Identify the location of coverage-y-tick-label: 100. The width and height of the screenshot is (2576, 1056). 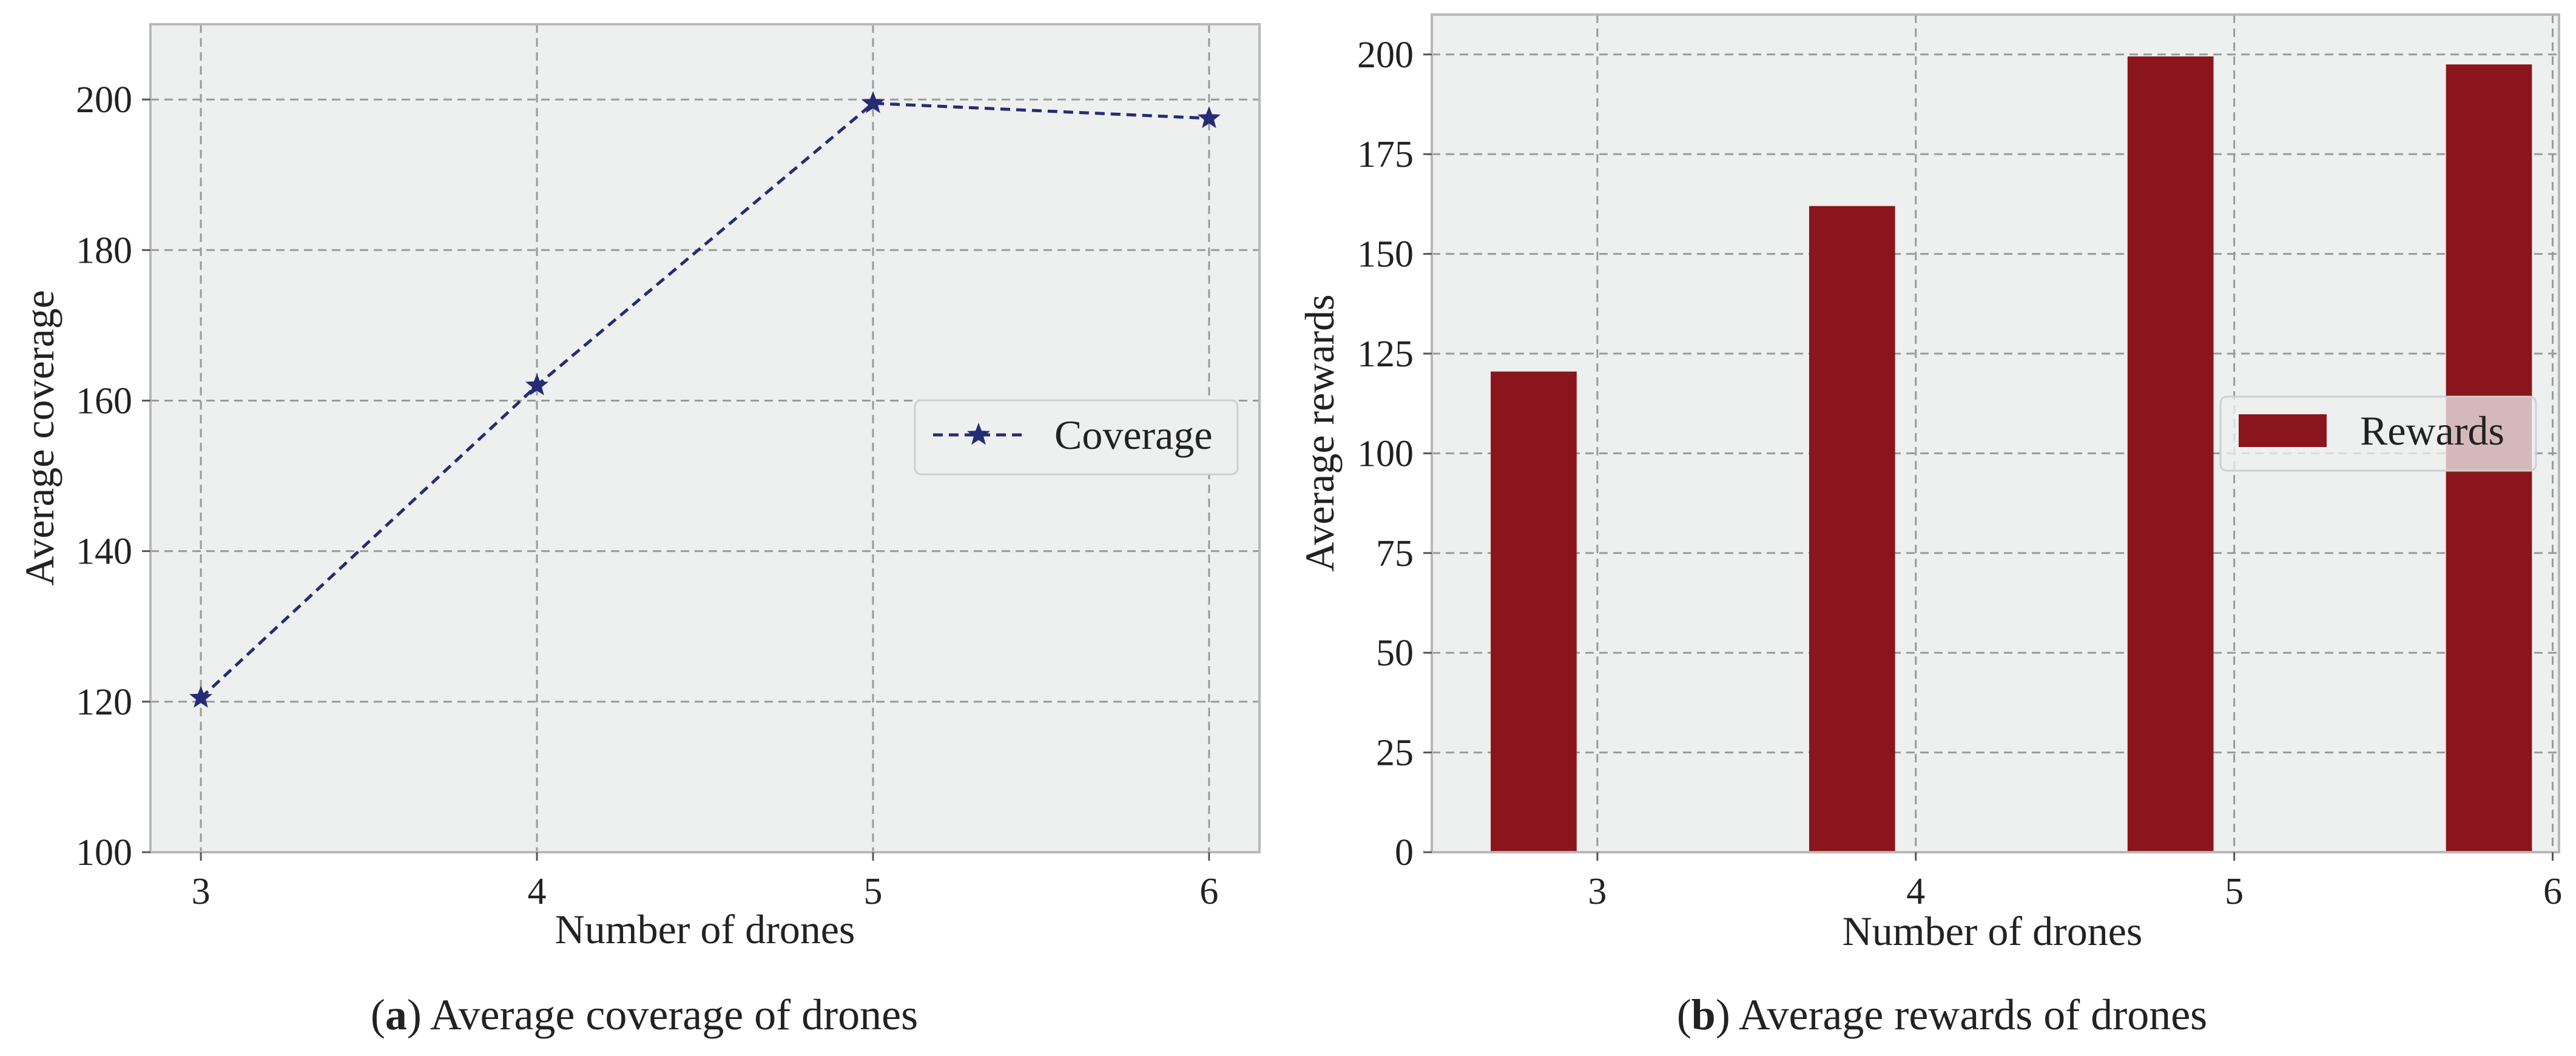
(104, 853).